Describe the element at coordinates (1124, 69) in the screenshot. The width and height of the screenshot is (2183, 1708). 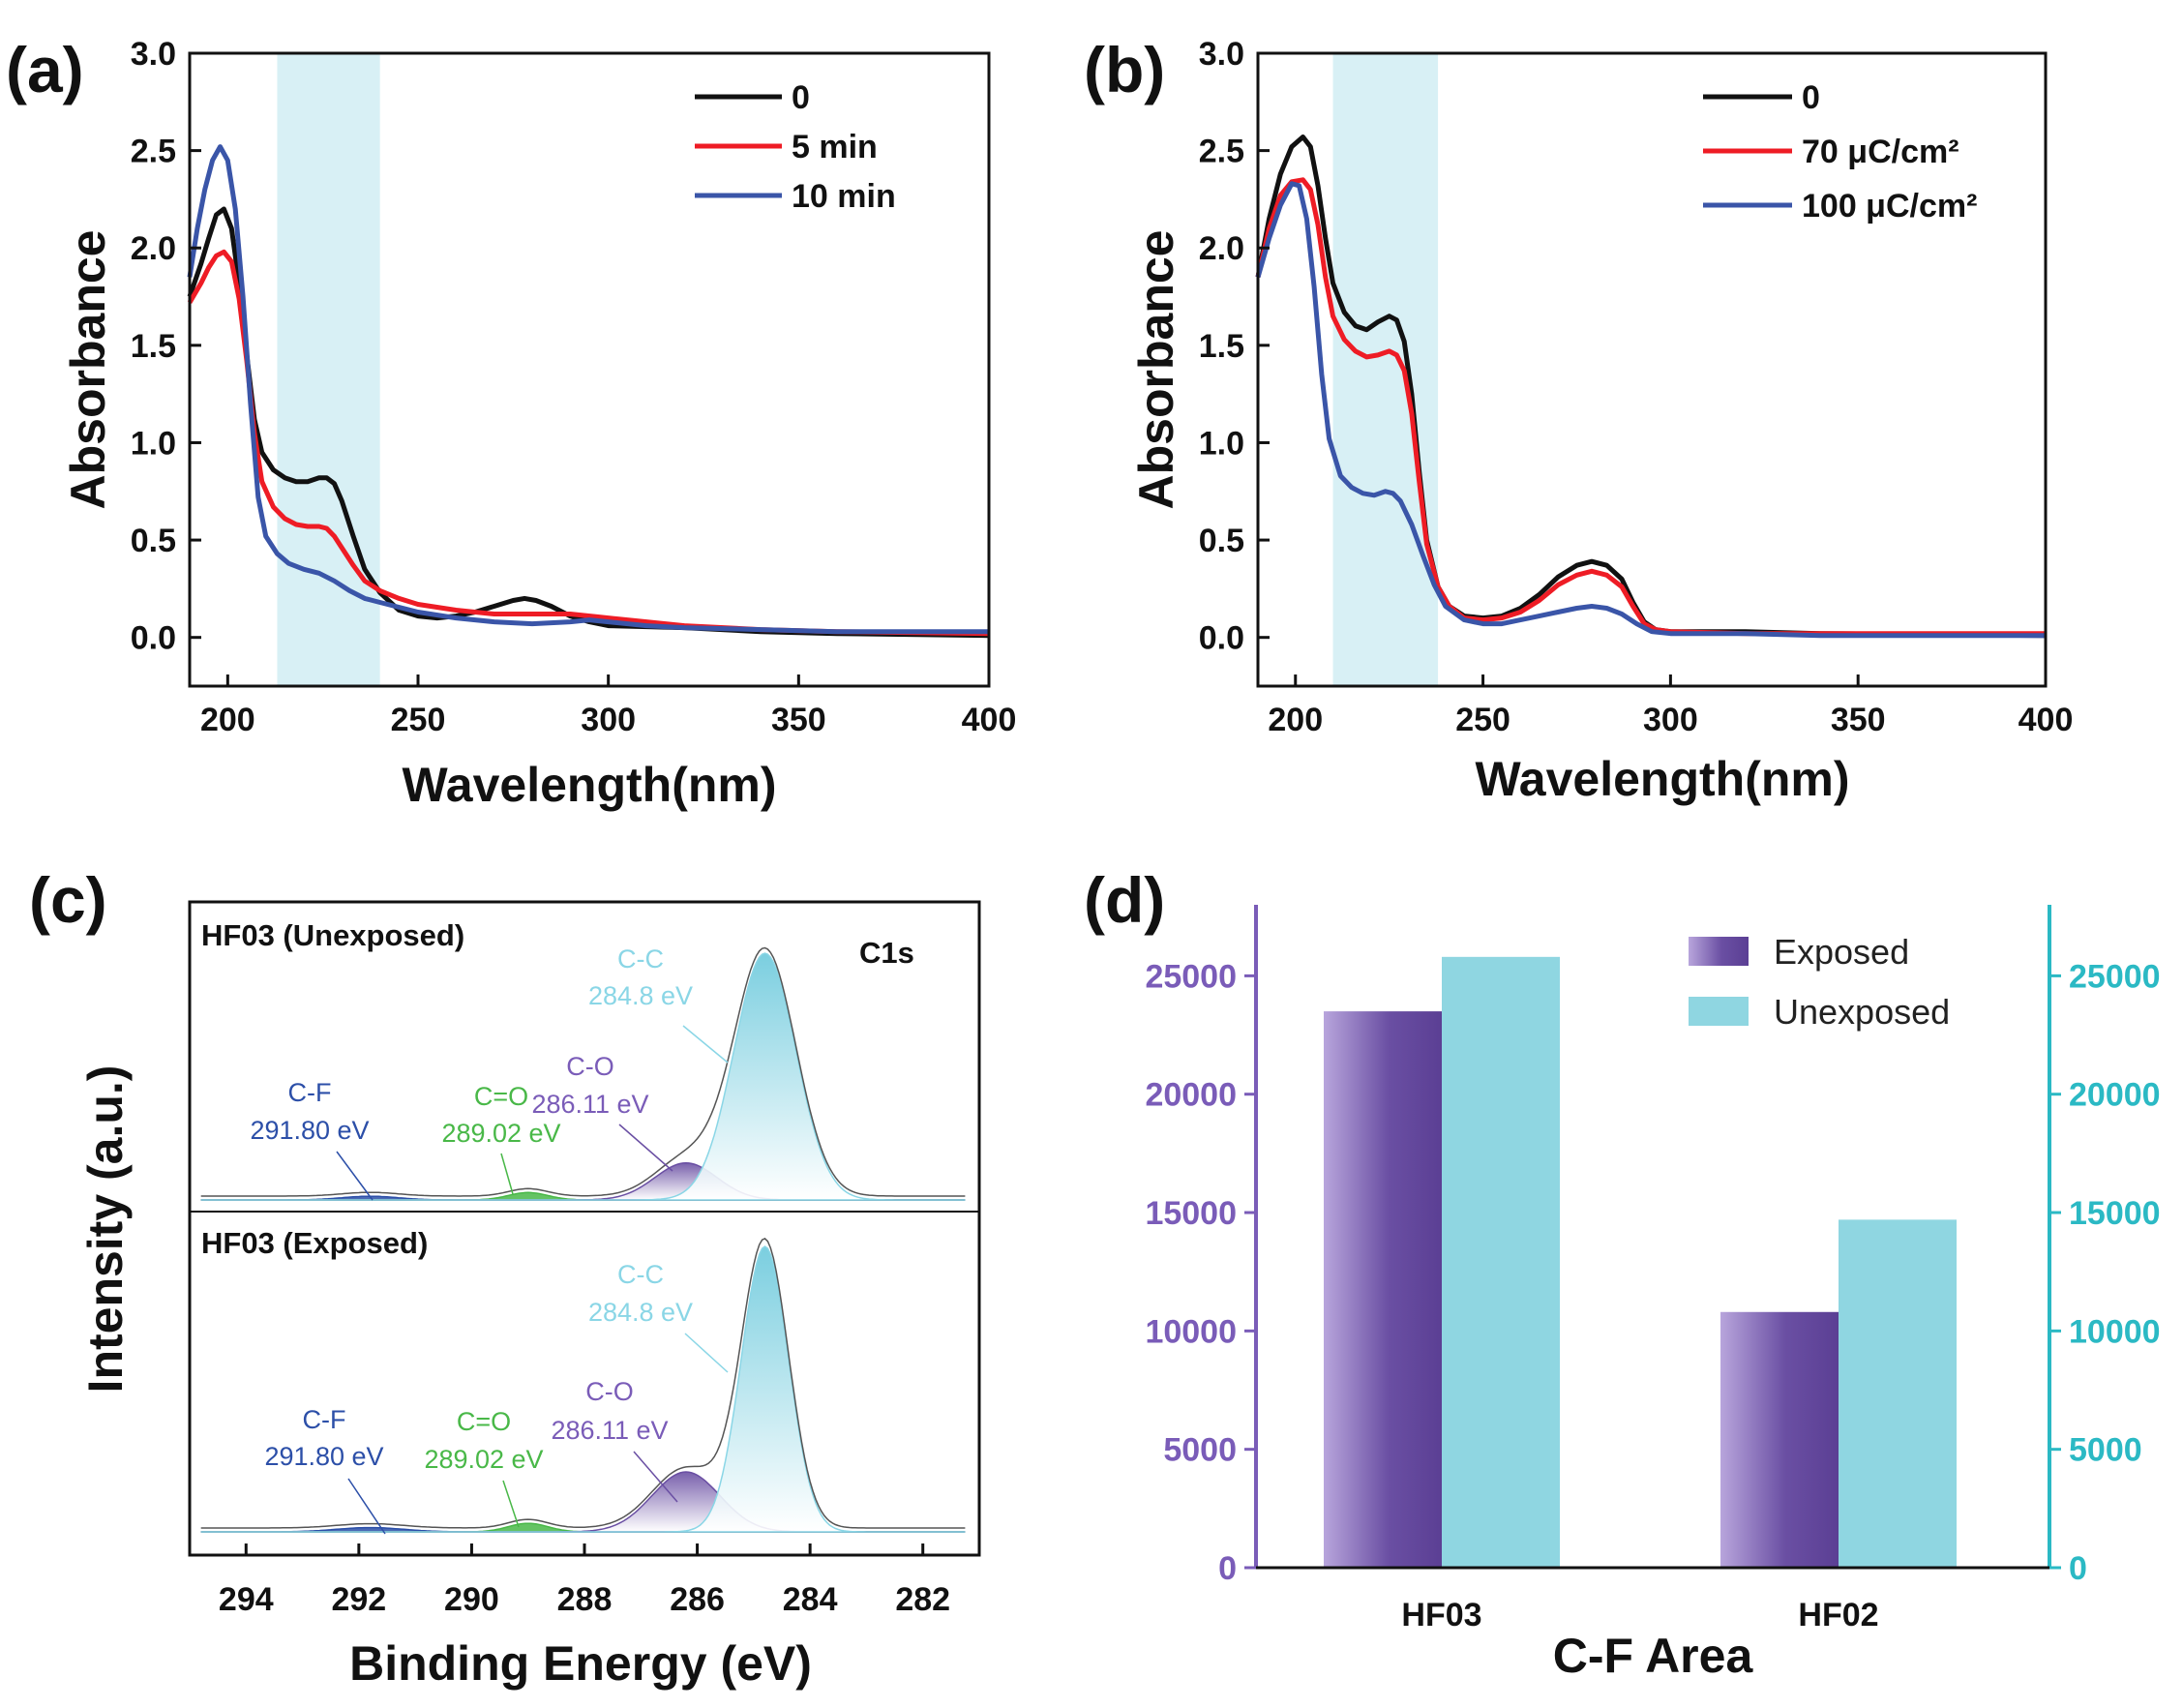
I see `panel-label-b: (b)` at that location.